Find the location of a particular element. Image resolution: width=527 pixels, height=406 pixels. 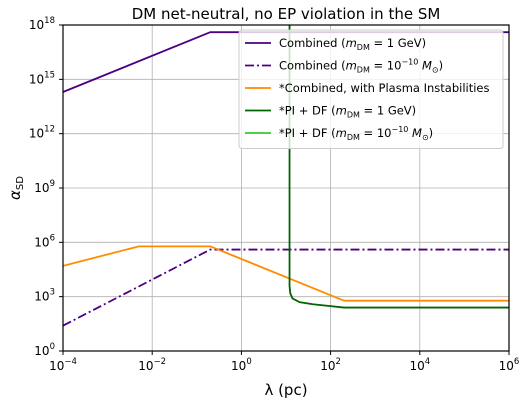

legend-label: *PI + DF (mDM = 10−10 M⊙) is located at coordinates (356, 133).